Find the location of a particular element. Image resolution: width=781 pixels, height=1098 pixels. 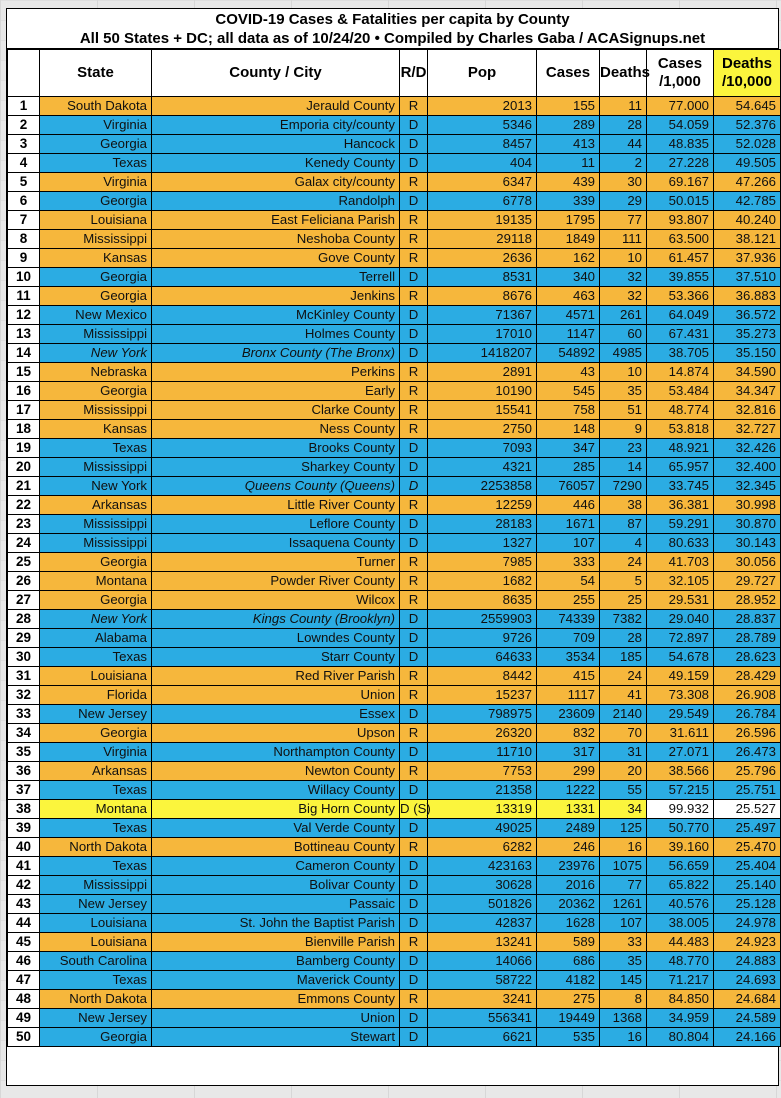

cell-county: Jerauld County is located at coordinates (275, 106).